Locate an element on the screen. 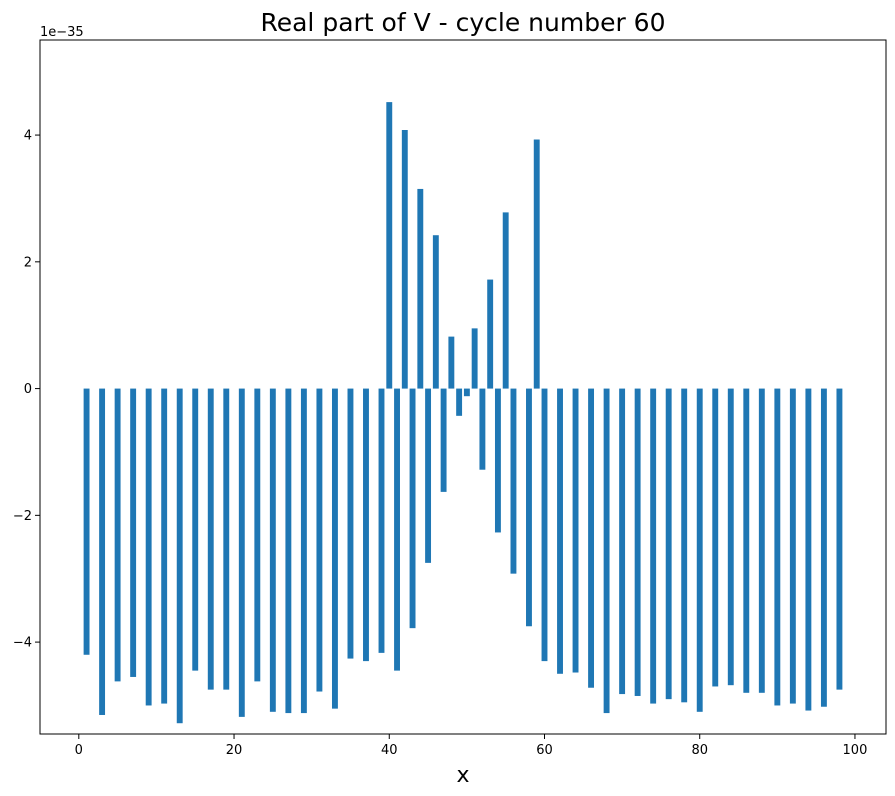 This screenshot has width=895, height=796. y-tick-label: 0 is located at coordinates (28, 389).